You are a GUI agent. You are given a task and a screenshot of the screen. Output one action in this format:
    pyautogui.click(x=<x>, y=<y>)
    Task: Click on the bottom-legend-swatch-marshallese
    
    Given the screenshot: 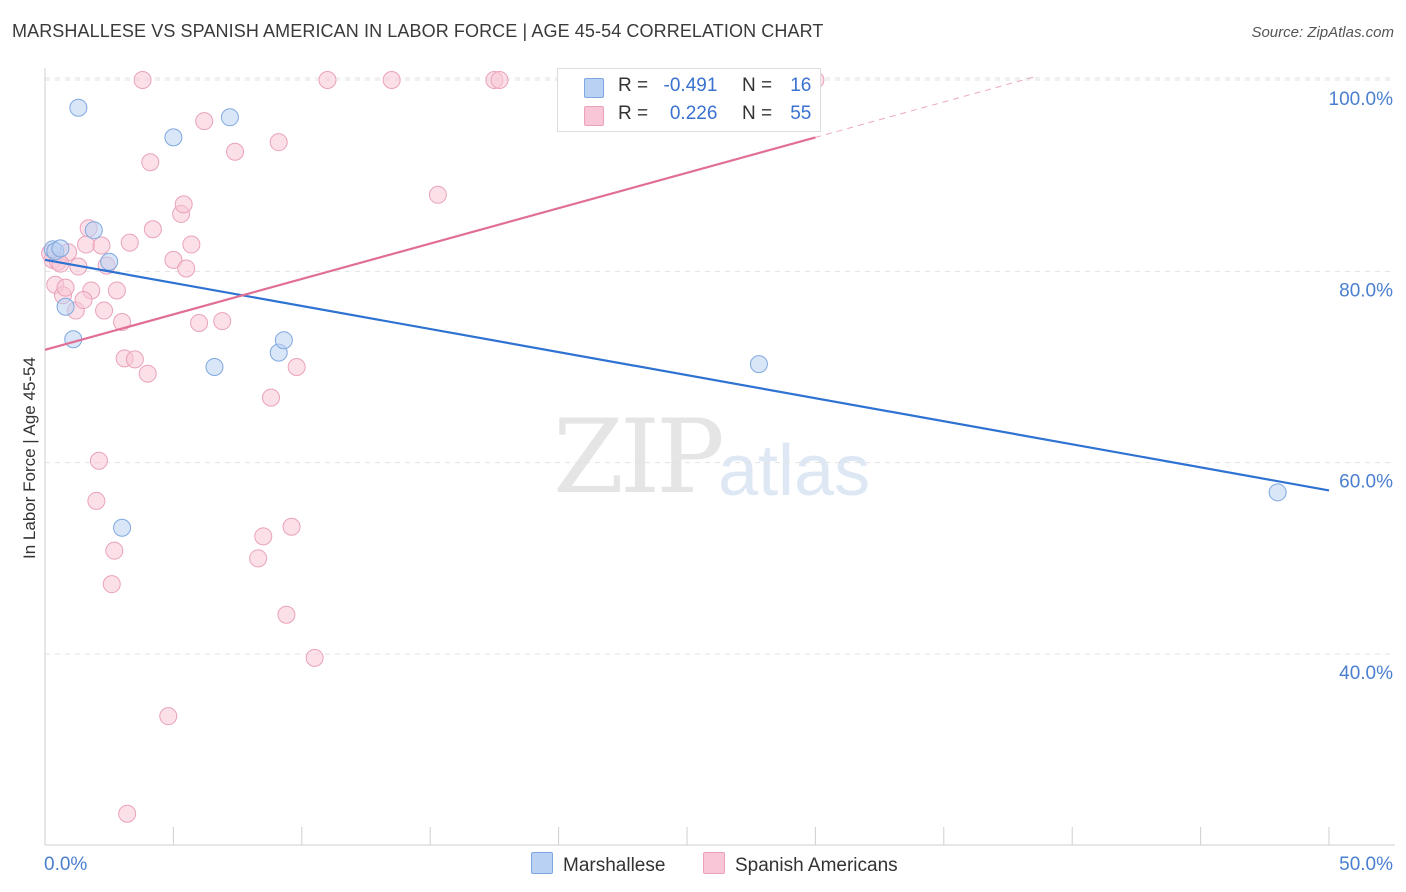 What is the action you would take?
    pyautogui.click(x=542, y=863)
    